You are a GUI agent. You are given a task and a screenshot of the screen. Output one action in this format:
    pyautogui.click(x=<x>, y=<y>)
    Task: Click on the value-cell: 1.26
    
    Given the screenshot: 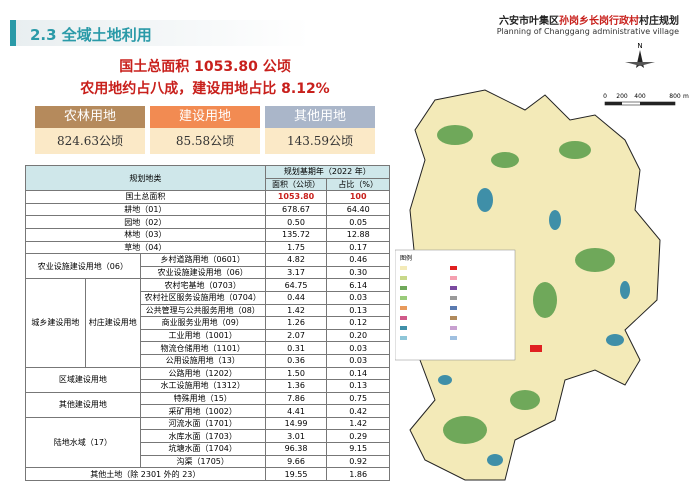 What is the action you would take?
    pyautogui.click(x=296, y=323)
    